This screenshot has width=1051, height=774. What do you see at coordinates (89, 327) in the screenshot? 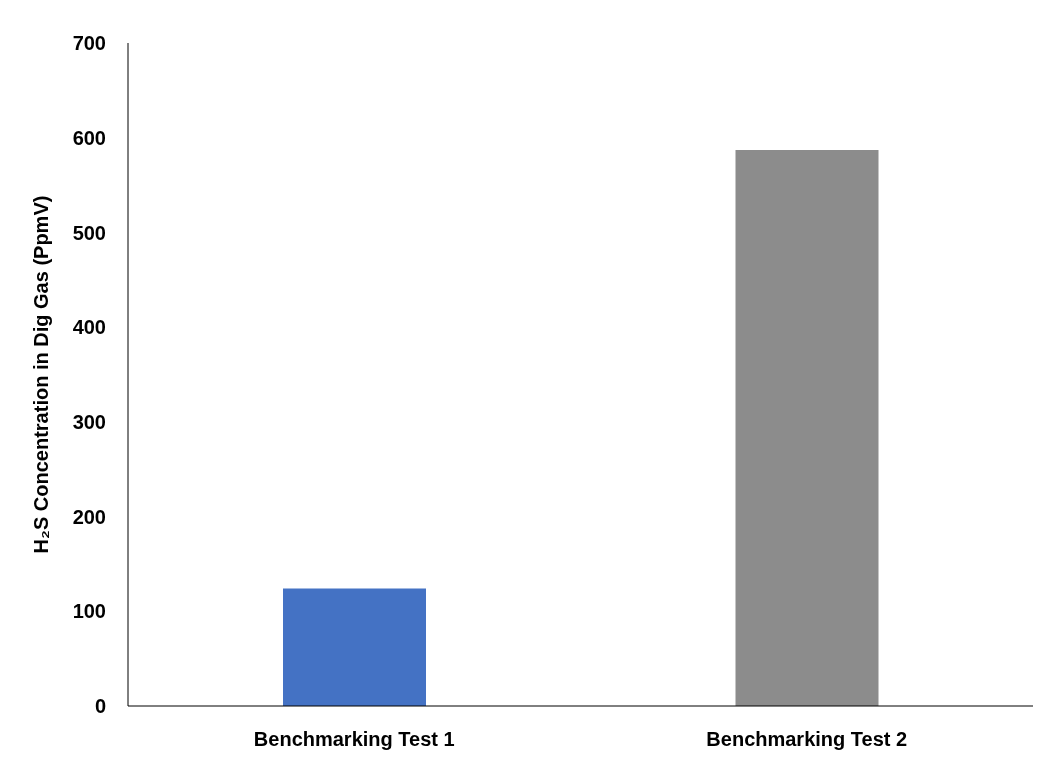
I see `y-tick-label: 400` at bounding box center [89, 327].